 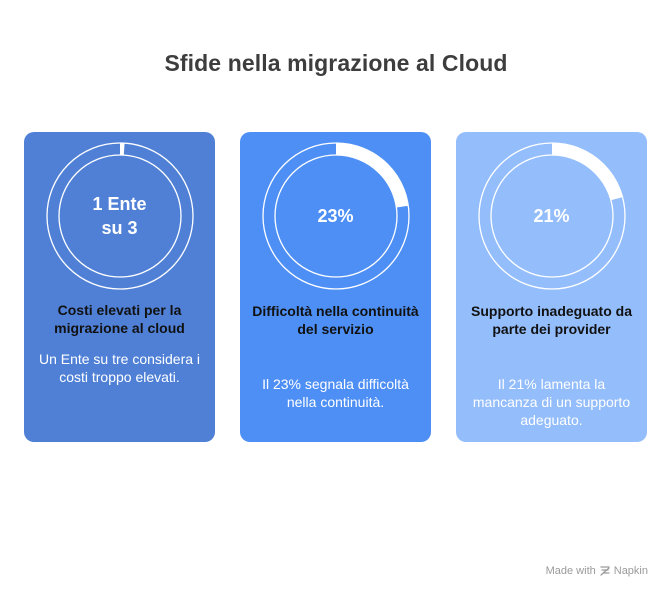 I want to click on card-heading: Difficoltà nella continuità del servizio, so click(x=335, y=320).